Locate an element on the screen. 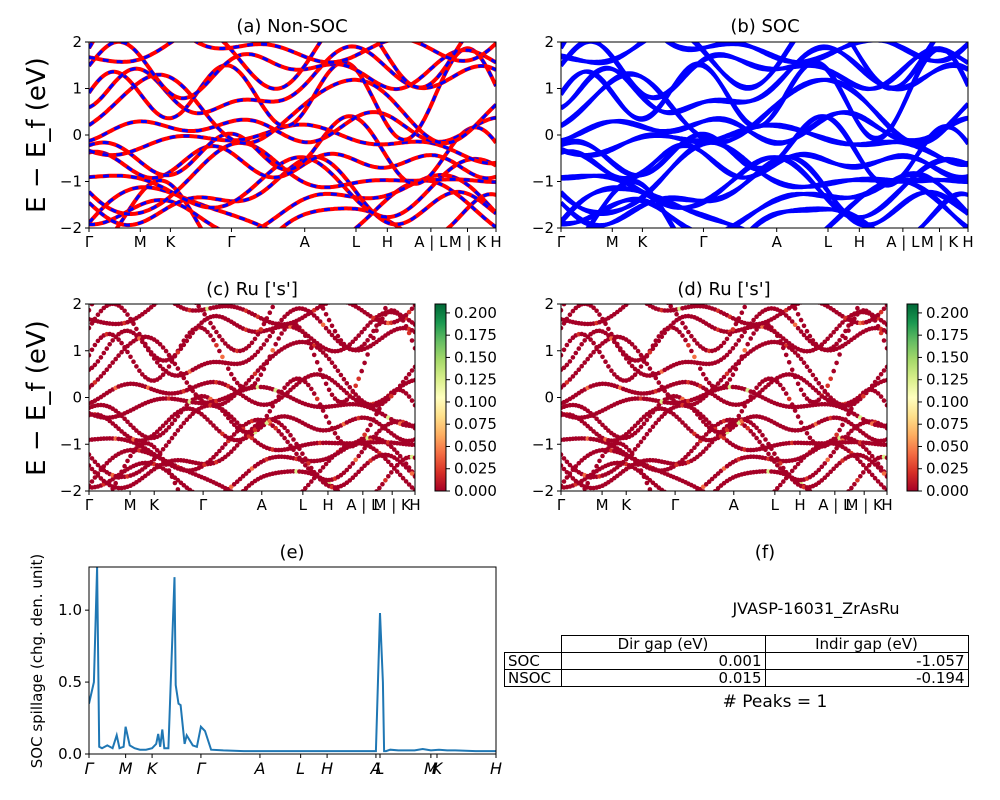  x-tick-label: K is located at coordinates (438, 768).